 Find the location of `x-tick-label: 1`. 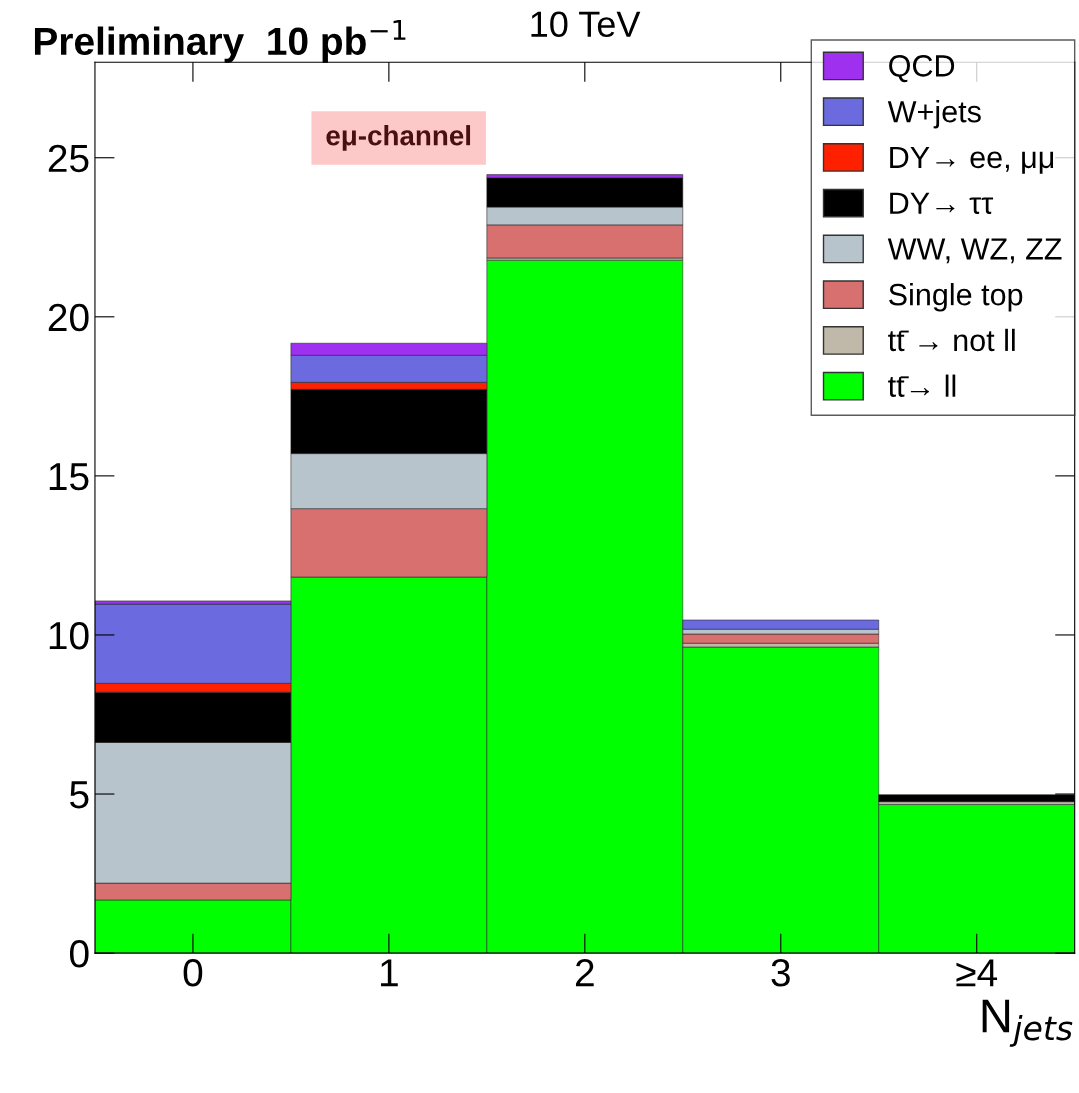

x-tick-label: 1 is located at coordinates (389, 973).